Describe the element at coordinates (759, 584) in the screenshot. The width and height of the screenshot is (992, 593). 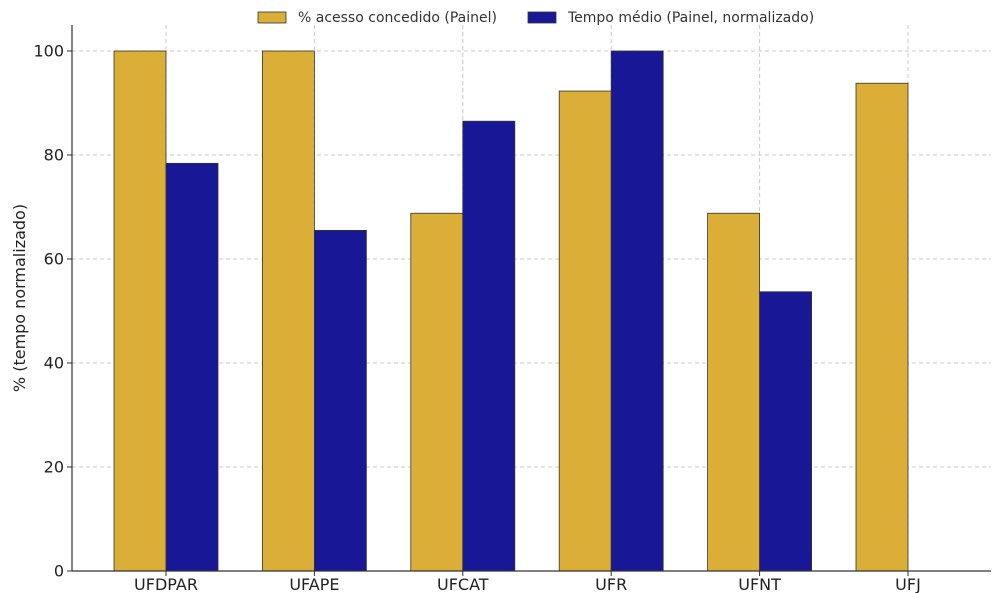
I see `x-tick-label: UFNT` at that location.